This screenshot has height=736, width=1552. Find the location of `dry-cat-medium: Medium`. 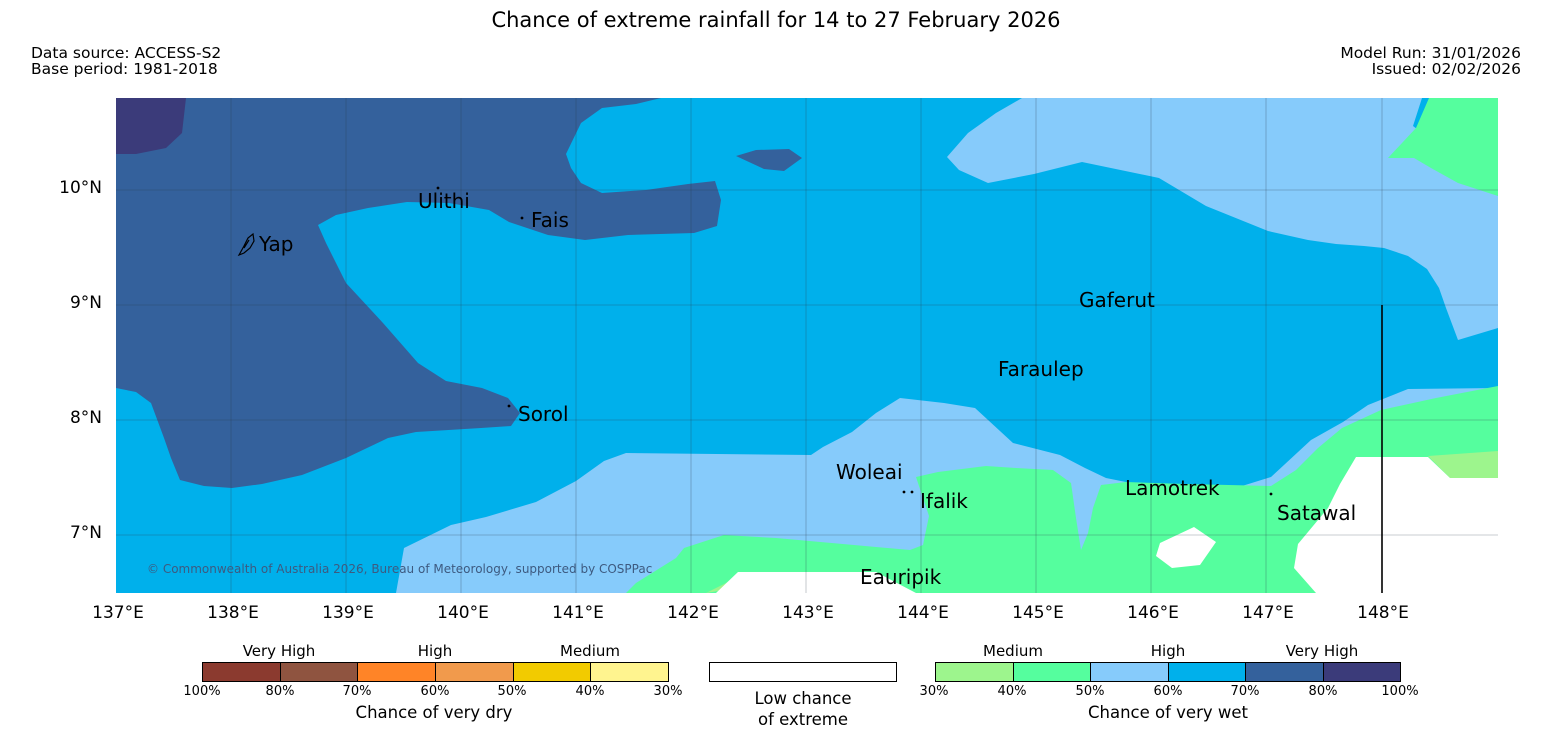

dry-cat-medium: Medium is located at coordinates (590, 651).